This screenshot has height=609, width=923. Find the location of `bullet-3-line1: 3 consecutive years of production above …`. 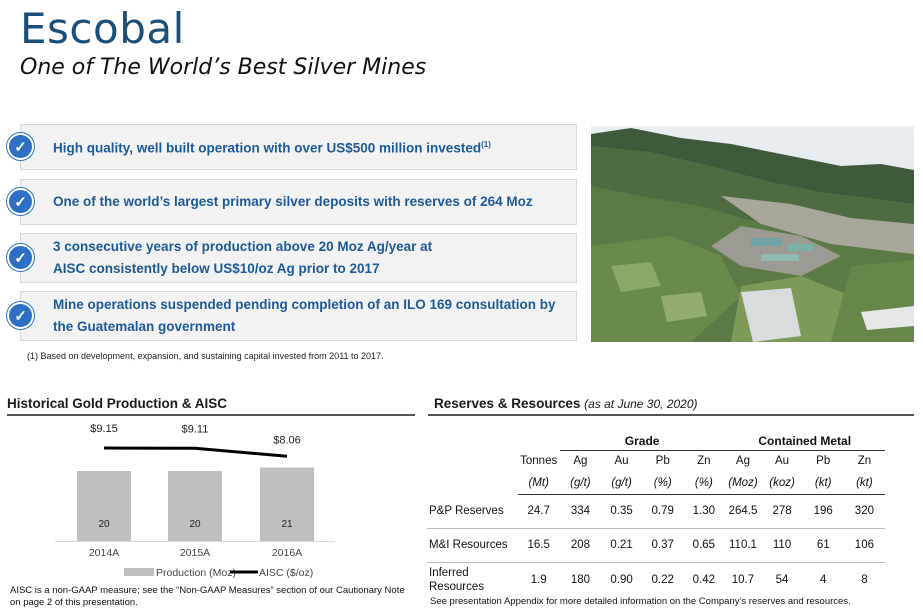

bullet-3-line1: 3 consecutive years of production above … is located at coordinates (243, 246).